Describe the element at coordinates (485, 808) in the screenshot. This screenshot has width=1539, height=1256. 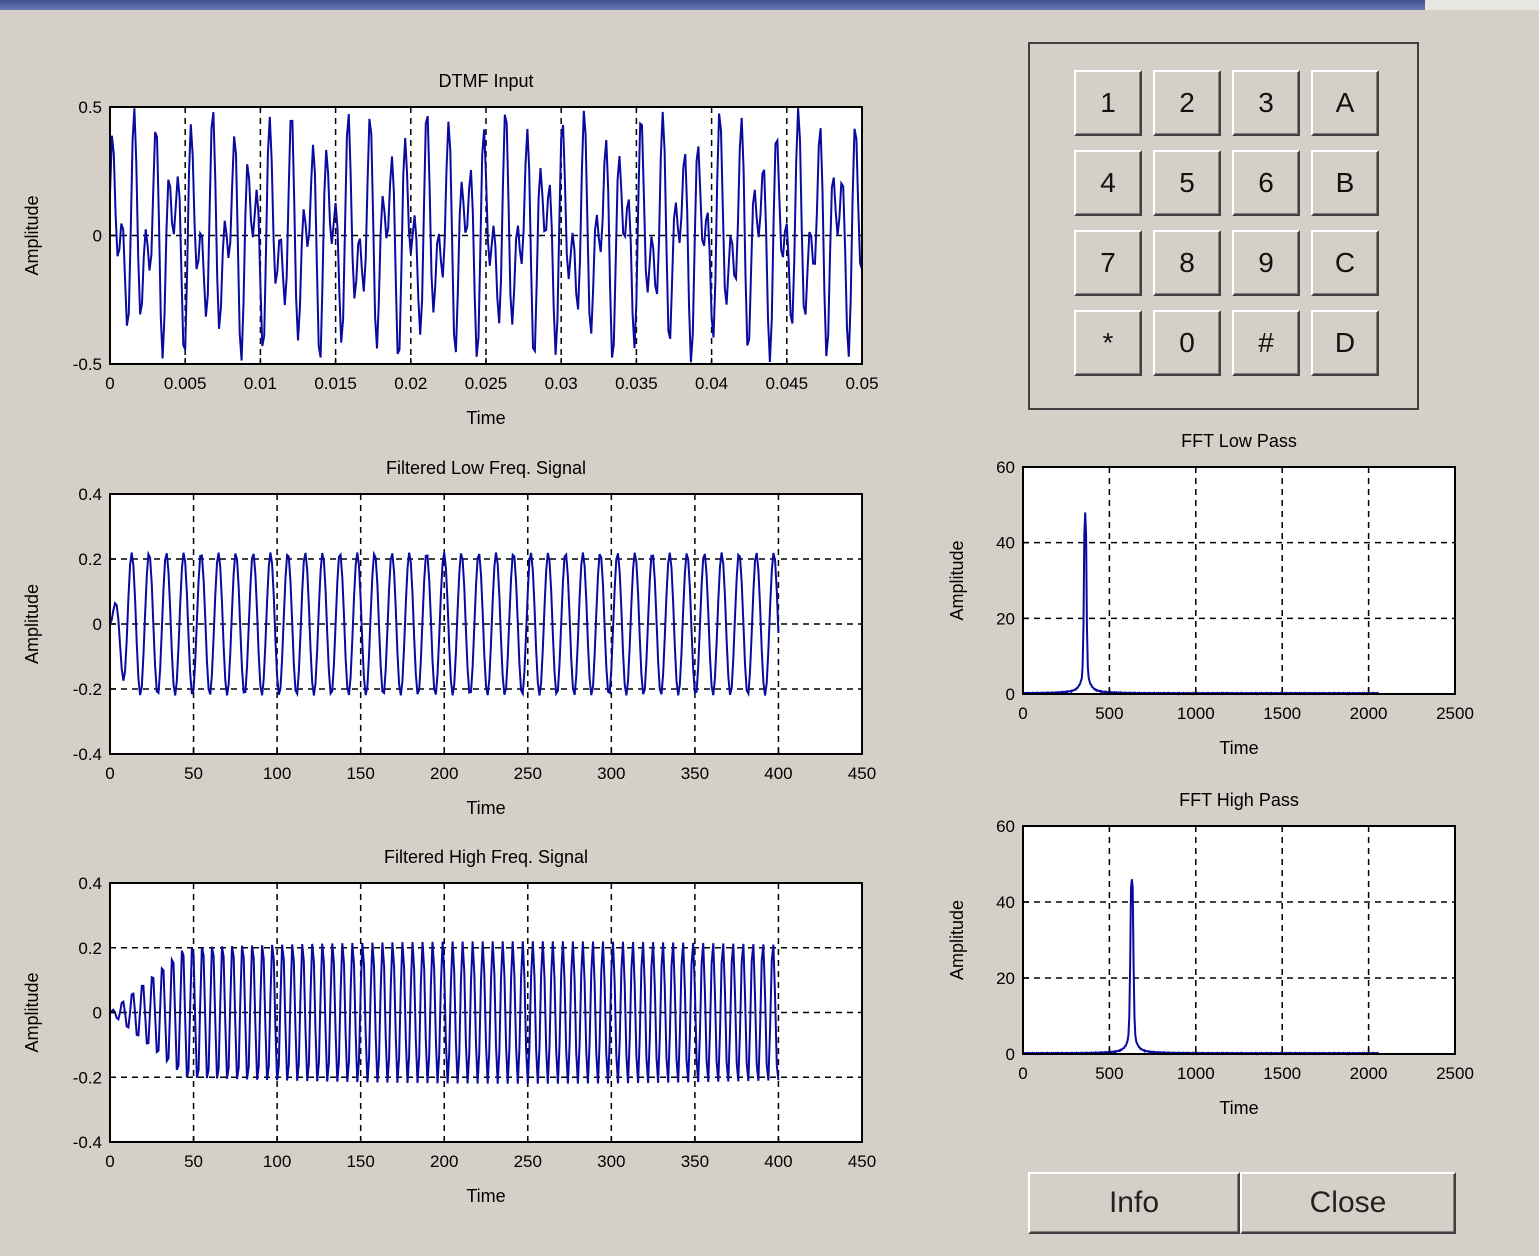
I see `low-xlabel: Time` at that location.